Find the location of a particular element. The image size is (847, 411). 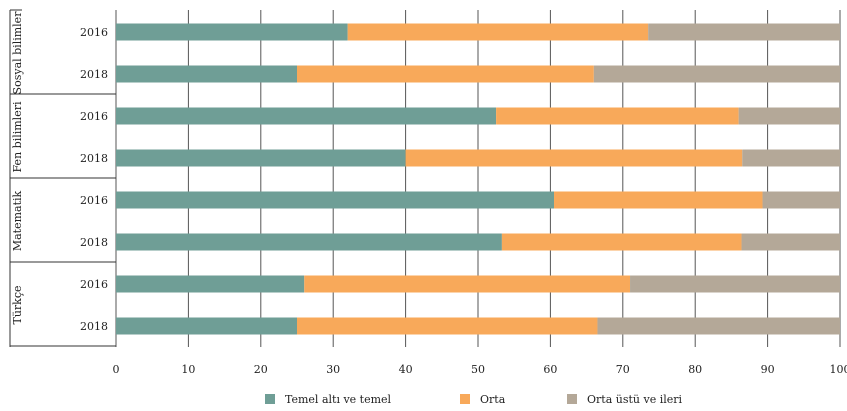

x-tick-label: 40 is located at coordinates (406, 369).